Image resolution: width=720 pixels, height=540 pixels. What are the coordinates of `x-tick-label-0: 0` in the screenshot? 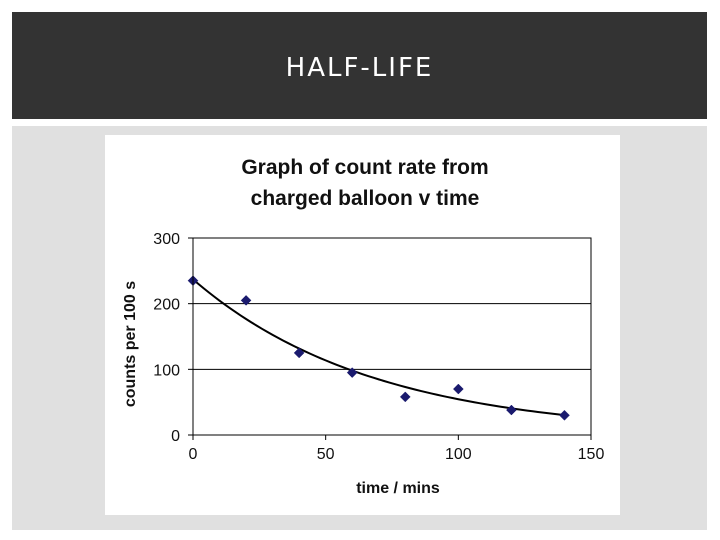 It's located at (193, 454).